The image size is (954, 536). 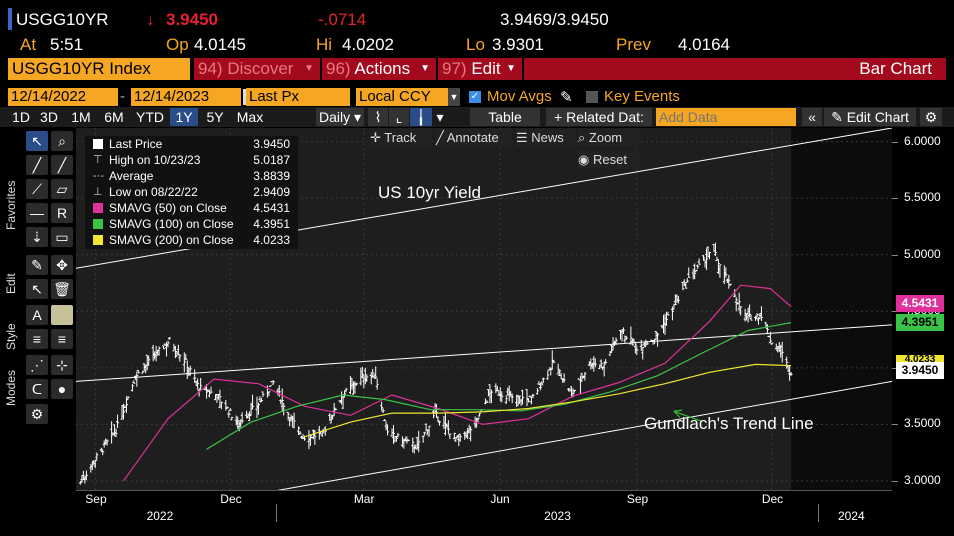 I want to click on line-width-icon: ≡, so click(x=62, y=339).